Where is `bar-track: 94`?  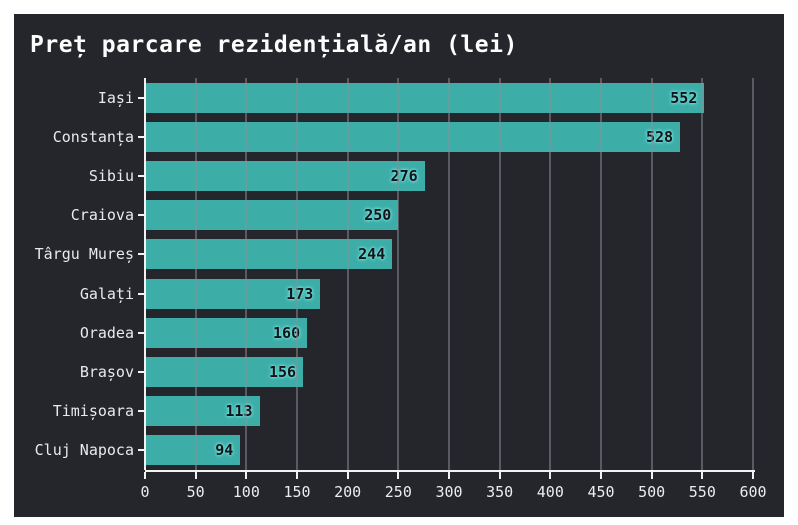
bar-track: 94 is located at coordinates (449, 450).